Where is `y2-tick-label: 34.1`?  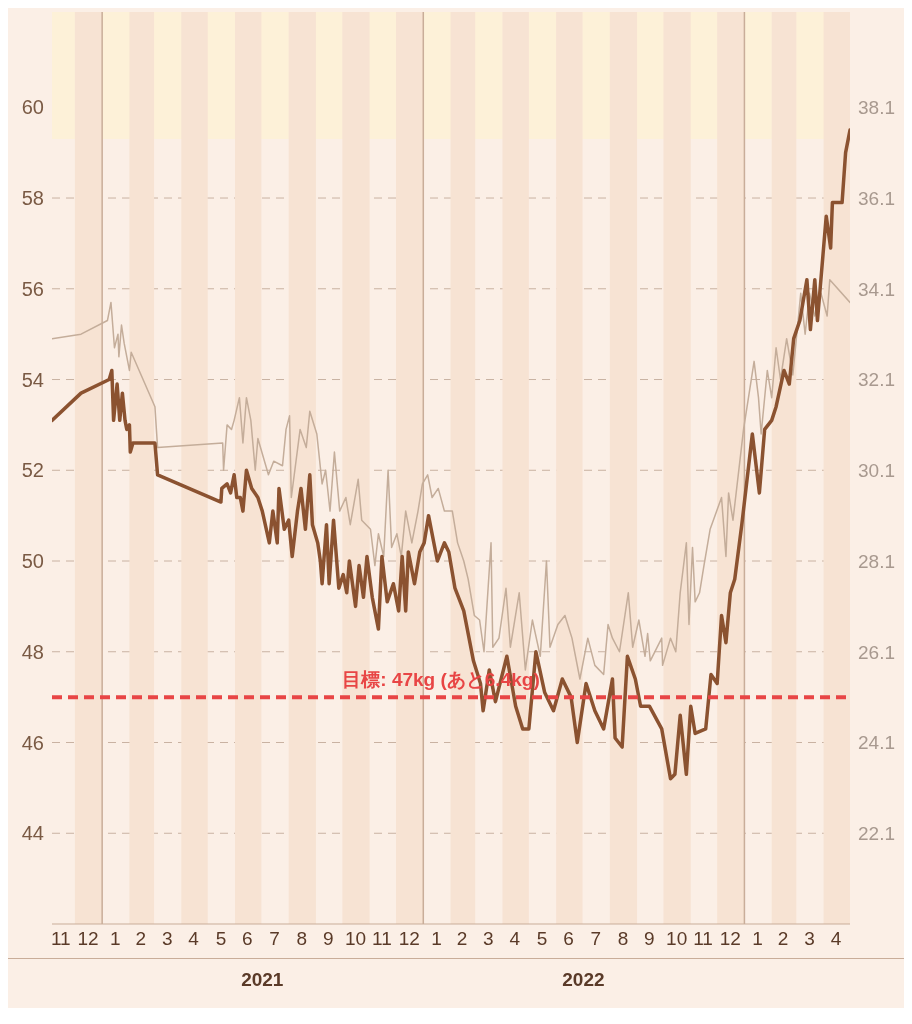
y2-tick-label: 34.1 is located at coordinates (876, 289).